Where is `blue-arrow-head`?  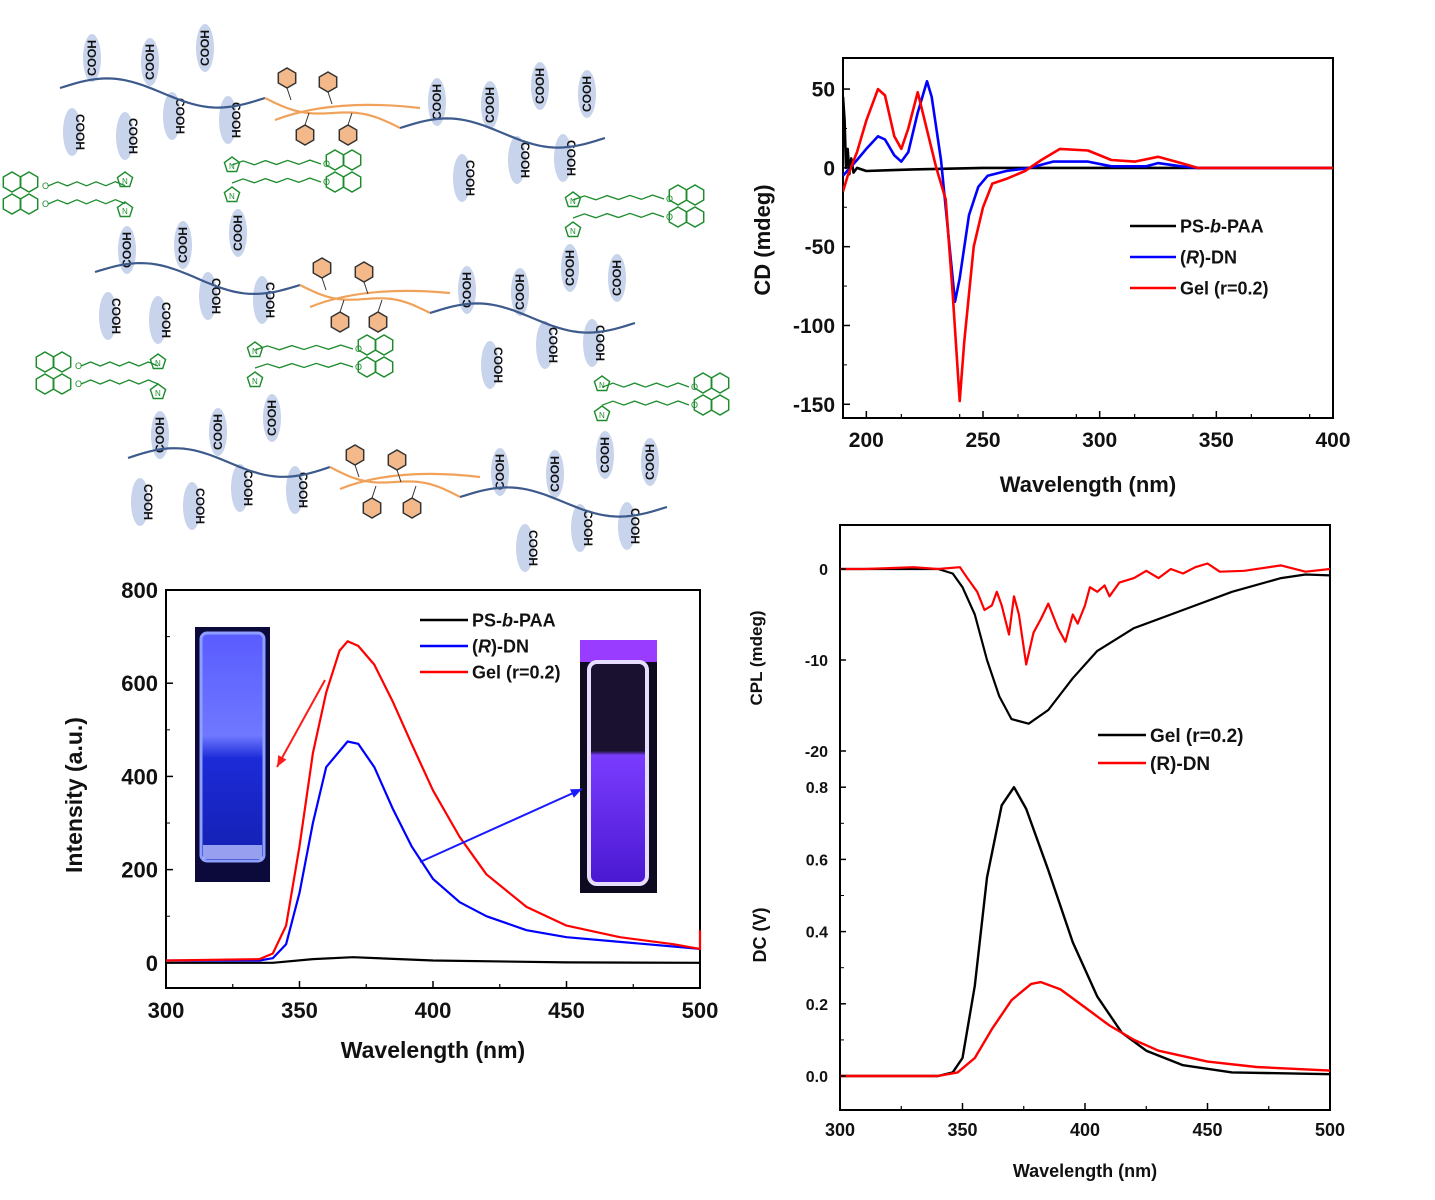
blue-arrow-head is located at coordinates (576, 793).